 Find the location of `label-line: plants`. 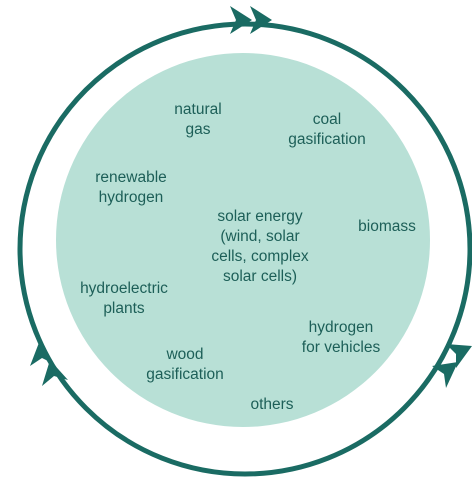

label-line: plants is located at coordinates (124, 308).